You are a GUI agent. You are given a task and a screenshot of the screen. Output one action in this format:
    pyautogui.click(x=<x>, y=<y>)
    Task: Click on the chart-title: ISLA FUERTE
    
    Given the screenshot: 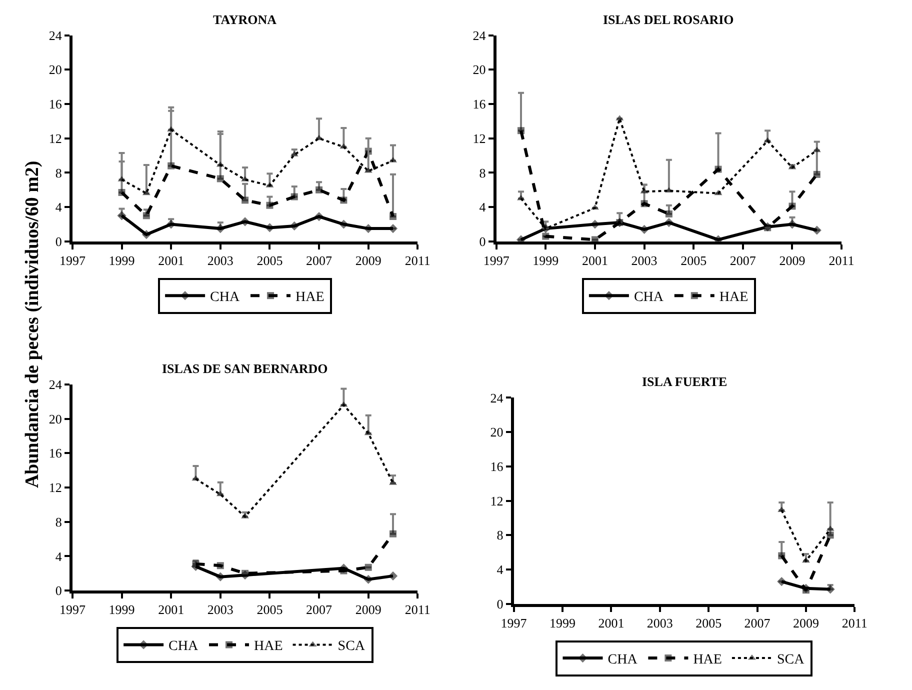 What is the action you would take?
    pyautogui.click(x=685, y=381)
    